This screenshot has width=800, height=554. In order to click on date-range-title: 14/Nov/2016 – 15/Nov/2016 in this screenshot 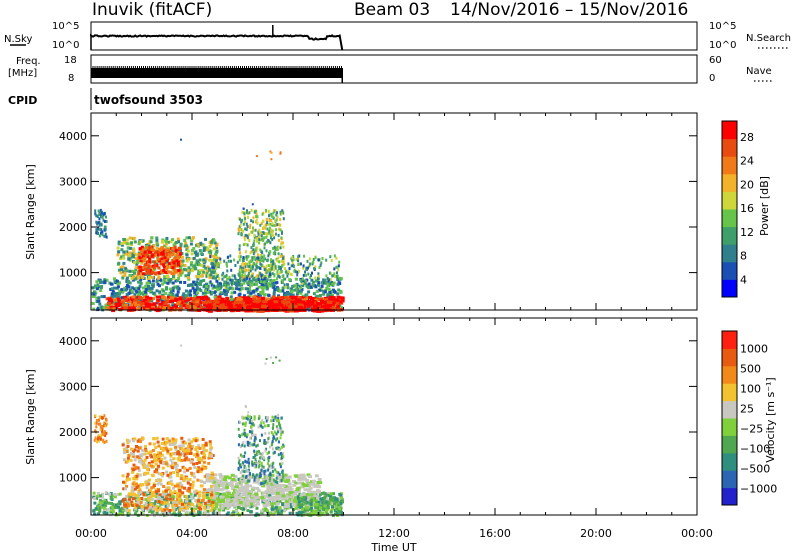, I will do `click(569, 10)`.